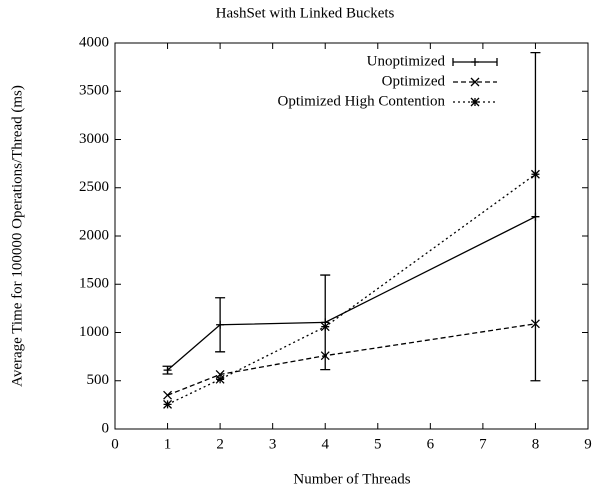 The height and width of the screenshot is (491, 597). Describe the element at coordinates (94, 235) in the screenshot. I see `y-tick-label: 2000` at that location.